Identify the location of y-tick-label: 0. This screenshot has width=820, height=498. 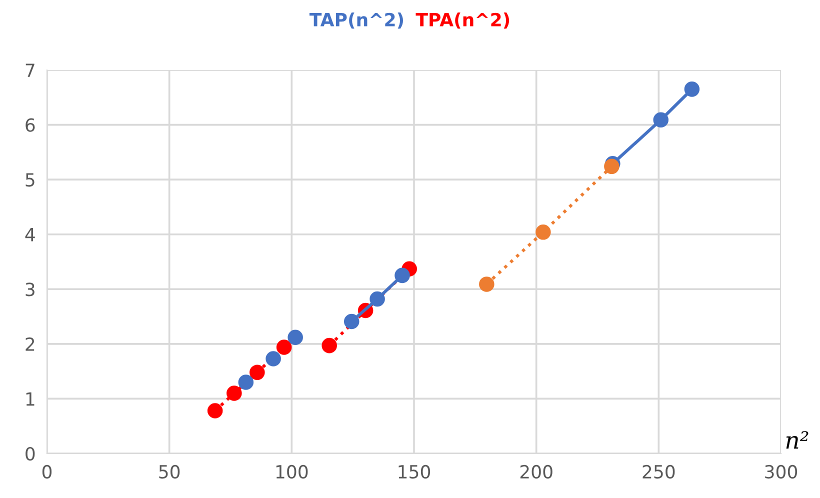
(30, 453).